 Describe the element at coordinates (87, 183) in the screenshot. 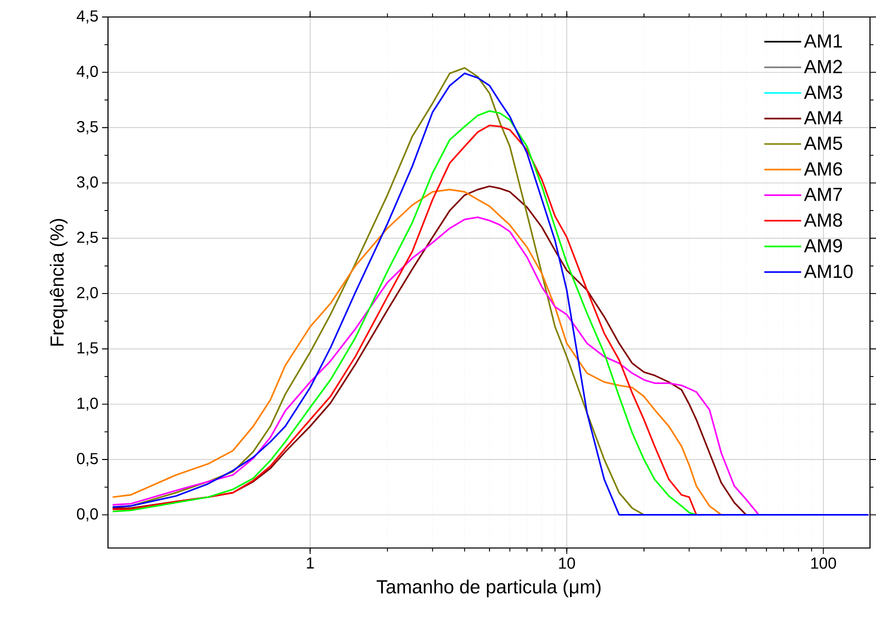

I see `y-tick-label: 3,0` at that location.